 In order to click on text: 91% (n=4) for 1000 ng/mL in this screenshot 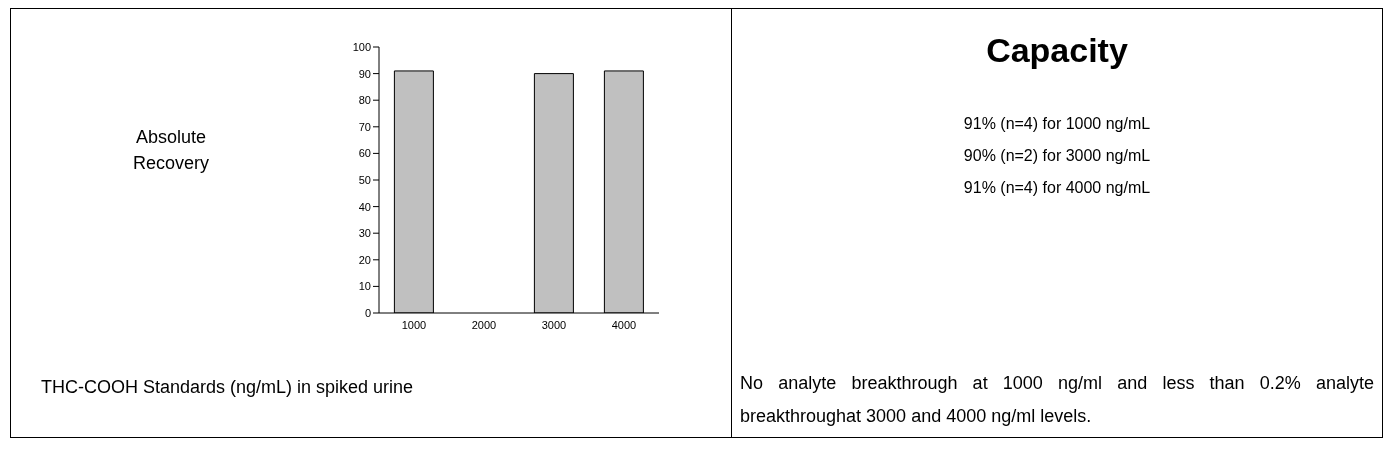, I will do `click(1057, 124)`.